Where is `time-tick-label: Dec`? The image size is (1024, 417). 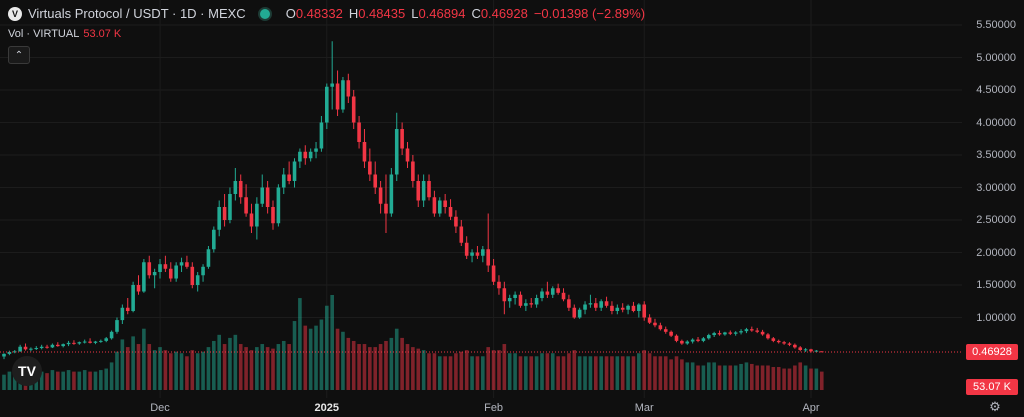 time-tick-label: Dec is located at coordinates (160, 408).